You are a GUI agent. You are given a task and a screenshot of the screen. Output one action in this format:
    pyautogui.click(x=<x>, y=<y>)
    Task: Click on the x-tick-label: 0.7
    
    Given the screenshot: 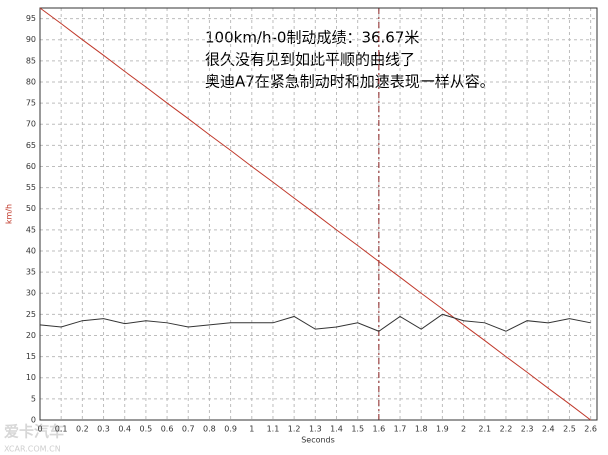 What is the action you would take?
    pyautogui.click(x=188, y=429)
    